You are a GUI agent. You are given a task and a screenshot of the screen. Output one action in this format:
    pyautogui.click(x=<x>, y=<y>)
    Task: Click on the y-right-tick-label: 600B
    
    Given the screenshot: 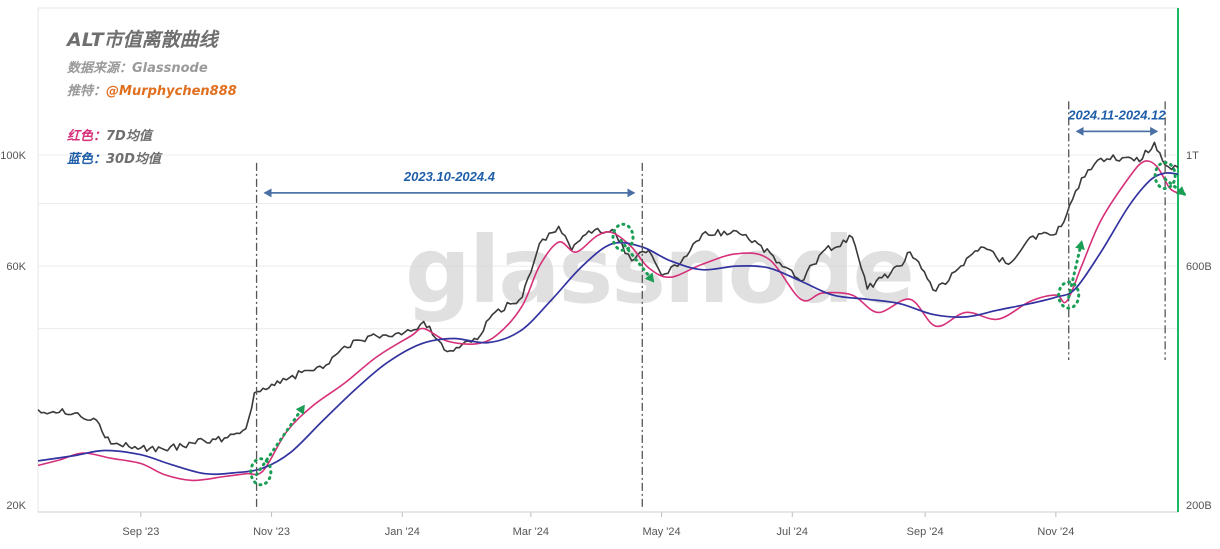 What is the action you would take?
    pyautogui.click(x=1199, y=267)
    